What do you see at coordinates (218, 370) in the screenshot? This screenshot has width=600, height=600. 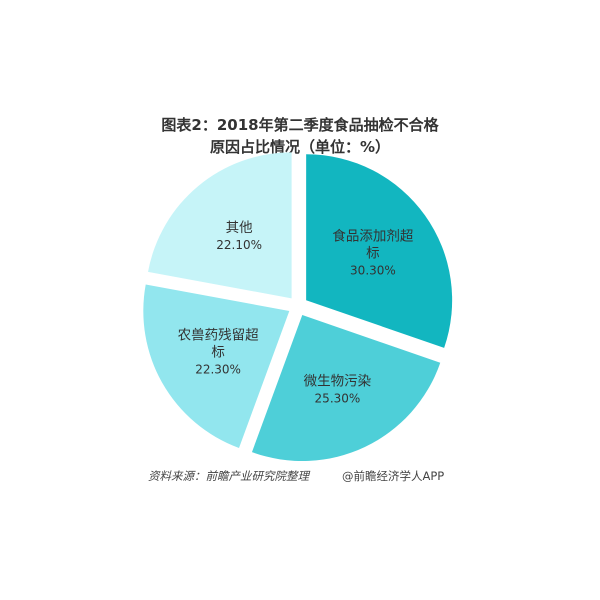 I see `slice-value: 22.30%` at bounding box center [218, 370].